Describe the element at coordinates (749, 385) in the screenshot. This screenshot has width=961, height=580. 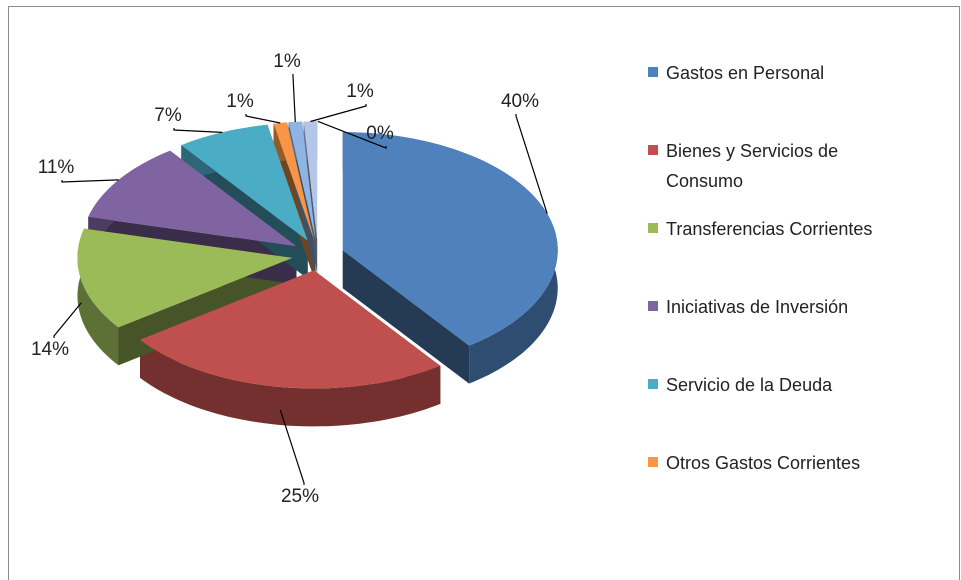
I see `legend-label: Servicio de la Deuda` at that location.